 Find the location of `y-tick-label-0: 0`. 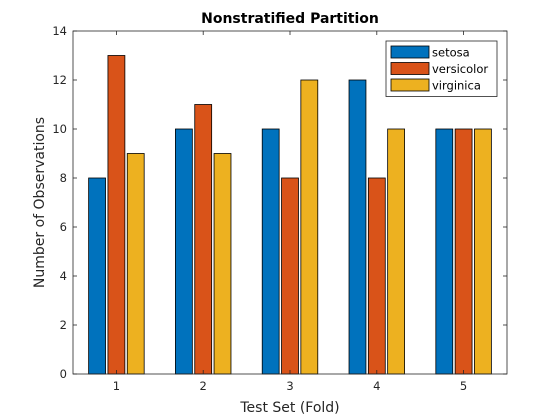

y-tick-label-0: 0 is located at coordinates (63, 374).